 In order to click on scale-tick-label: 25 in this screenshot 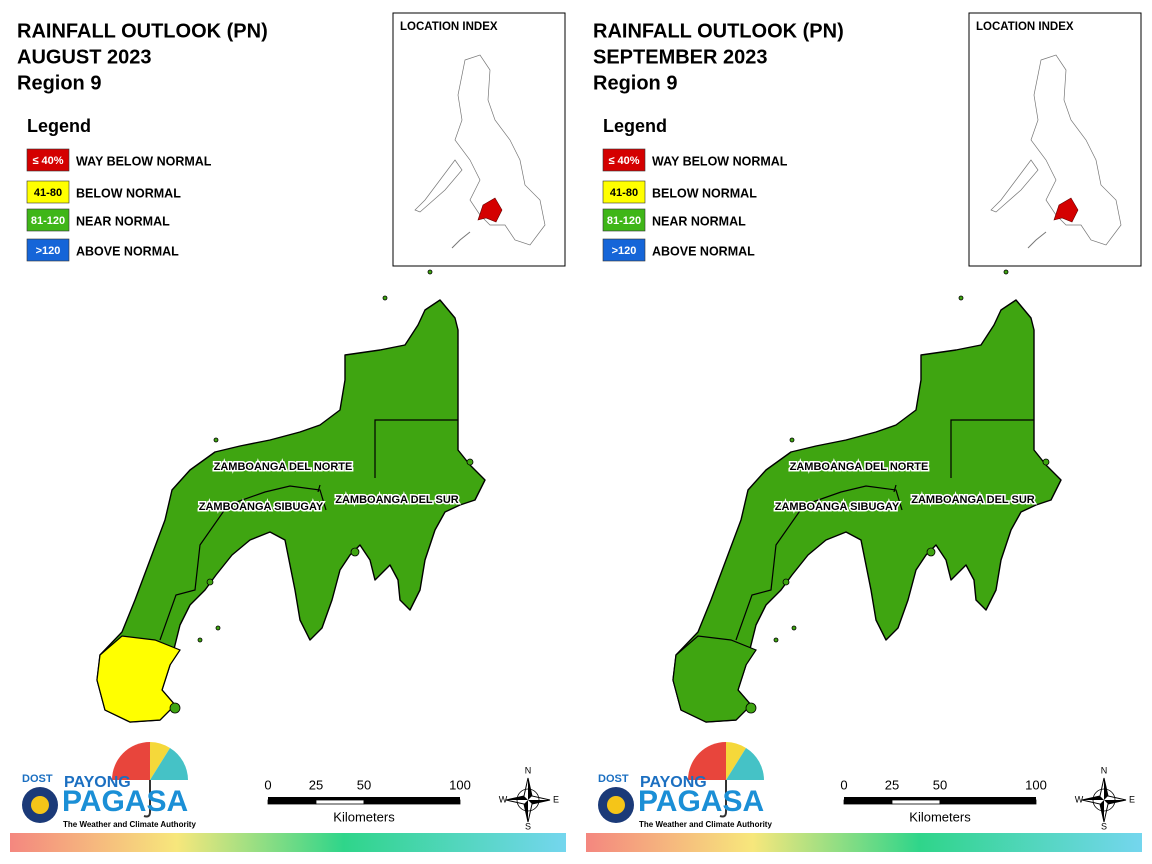, I will do `click(316, 784)`.